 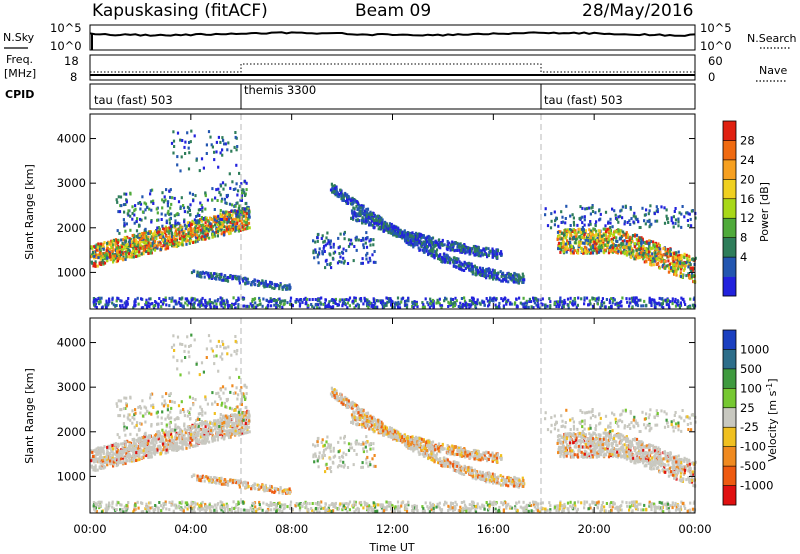 What do you see at coordinates (747, 179) in the screenshot?
I see `cbar-tick-label: 20` at bounding box center [747, 179].